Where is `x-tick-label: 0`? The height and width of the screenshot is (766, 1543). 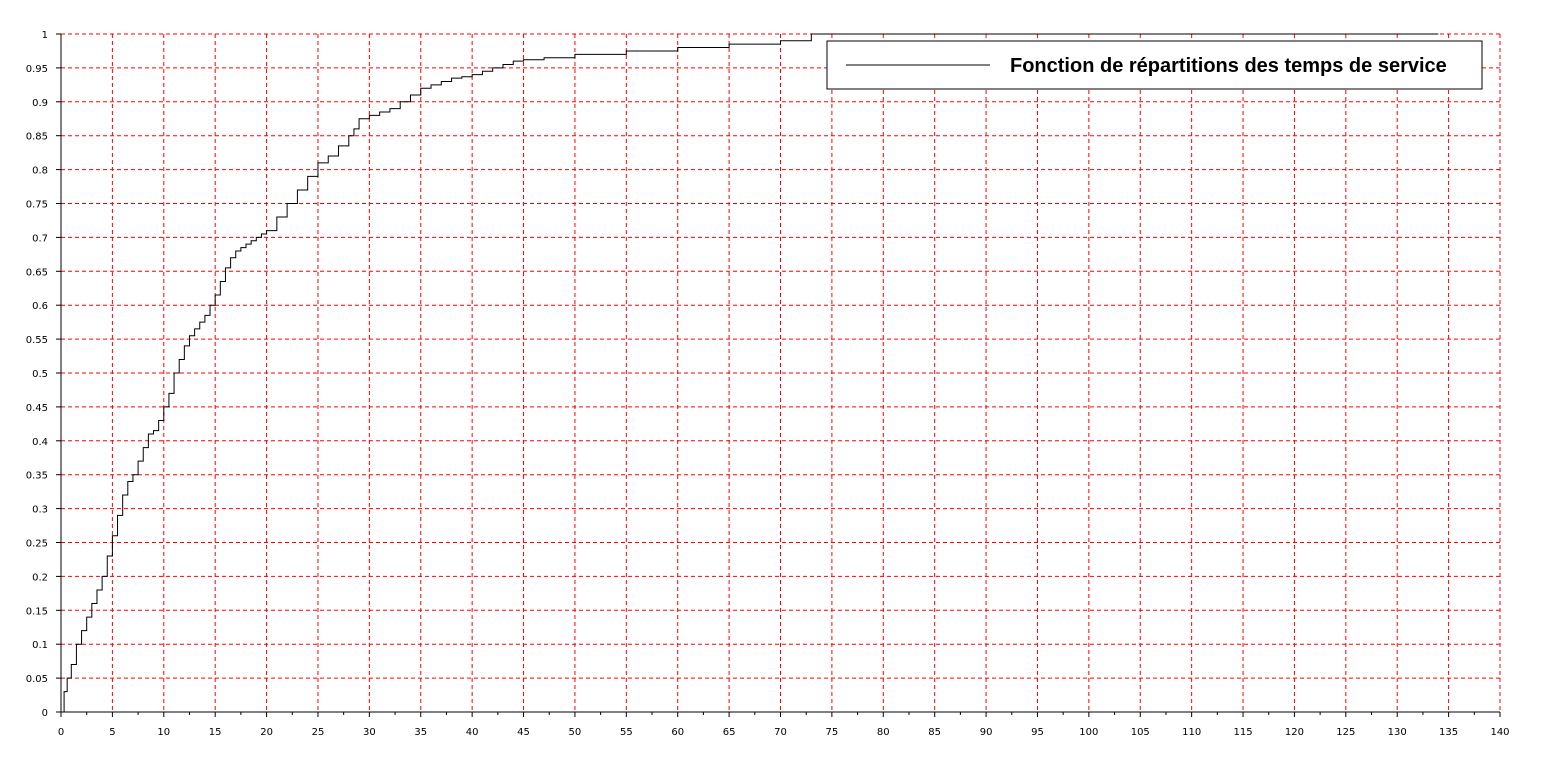
x-tick-label: 0 is located at coordinates (61, 732).